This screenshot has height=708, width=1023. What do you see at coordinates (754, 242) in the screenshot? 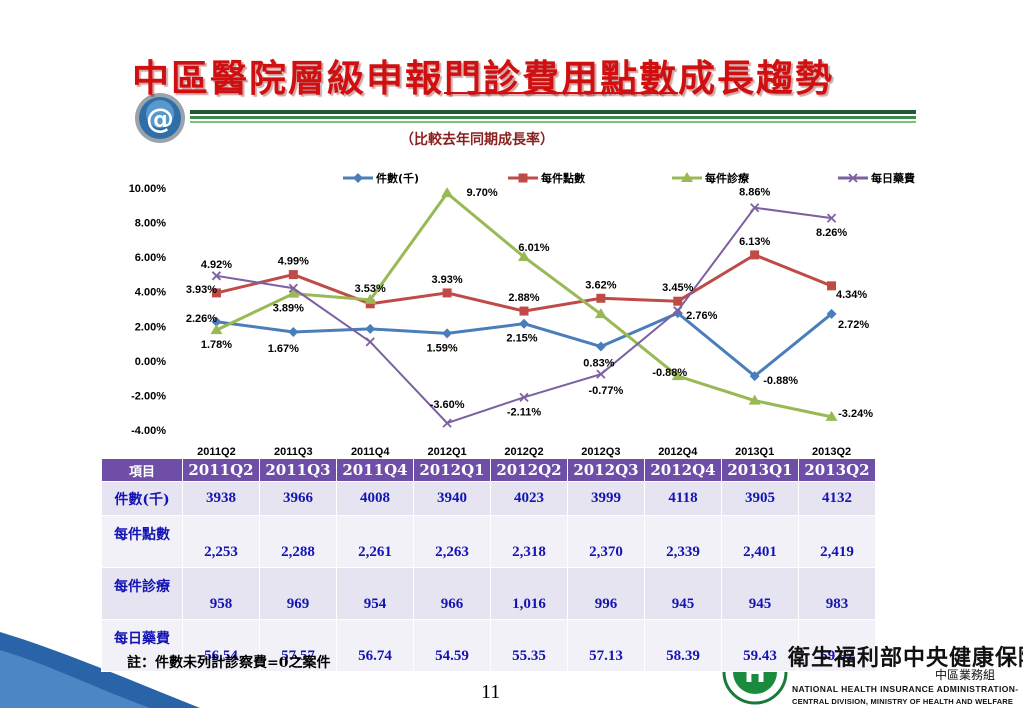
I see `data-label: 6.13%` at bounding box center [754, 242].